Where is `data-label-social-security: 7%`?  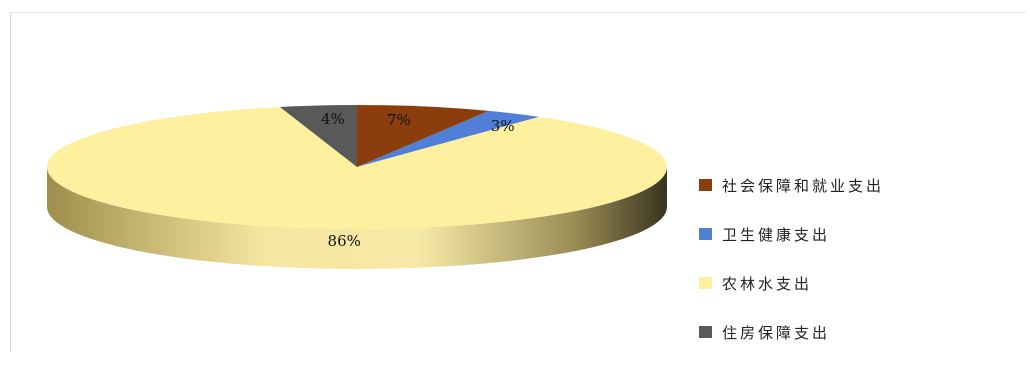
data-label-social-security: 7% is located at coordinates (399, 120).